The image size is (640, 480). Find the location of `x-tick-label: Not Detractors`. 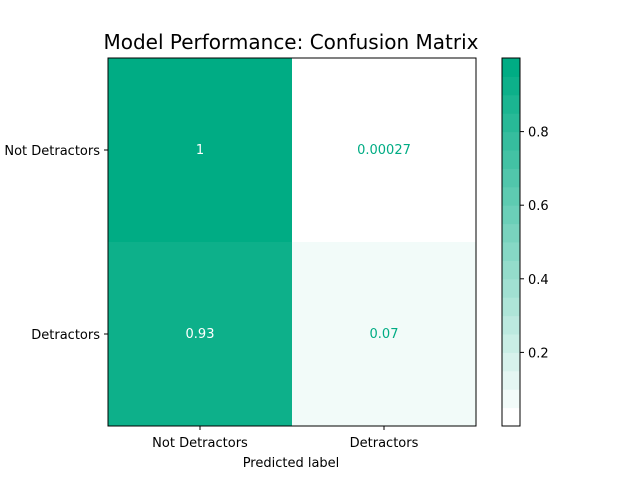

x-tick-label: Not Detractors is located at coordinates (200, 443).